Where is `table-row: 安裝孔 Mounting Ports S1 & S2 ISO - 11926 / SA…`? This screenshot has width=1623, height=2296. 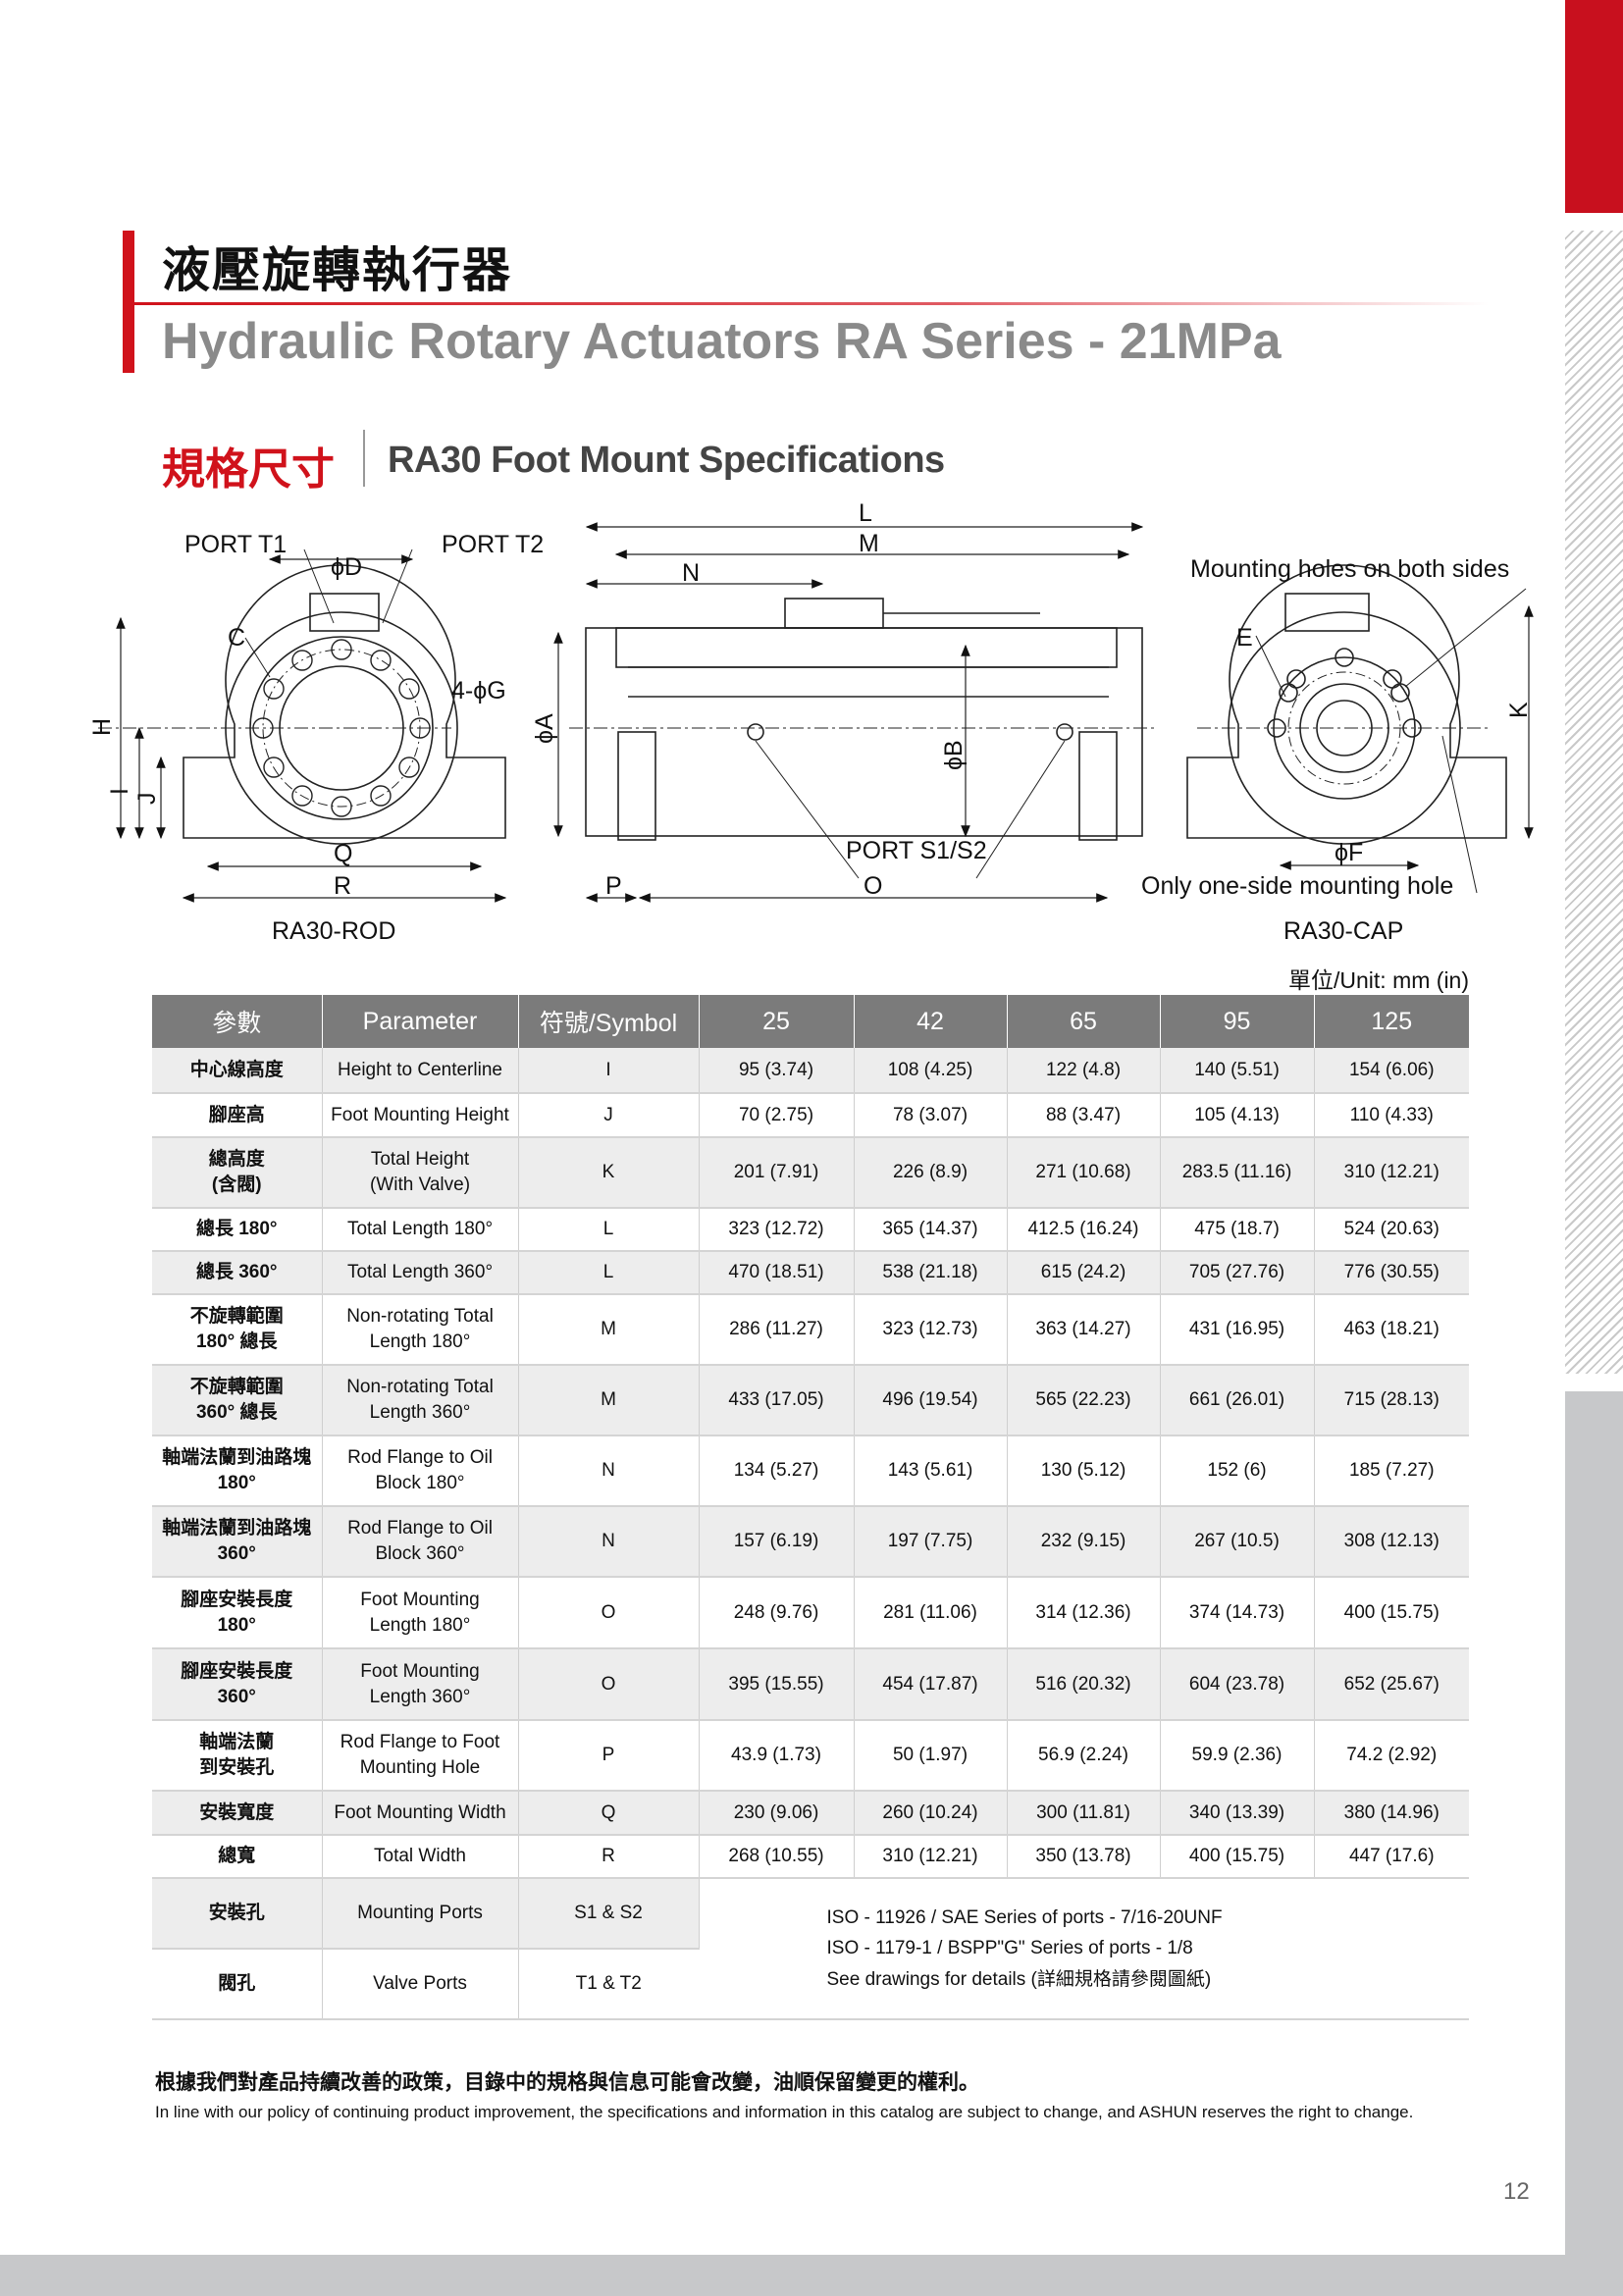 table-row: 安裝孔 Mounting Ports S1 & S2 ISO - 11926 / SA… is located at coordinates (810, 1949).